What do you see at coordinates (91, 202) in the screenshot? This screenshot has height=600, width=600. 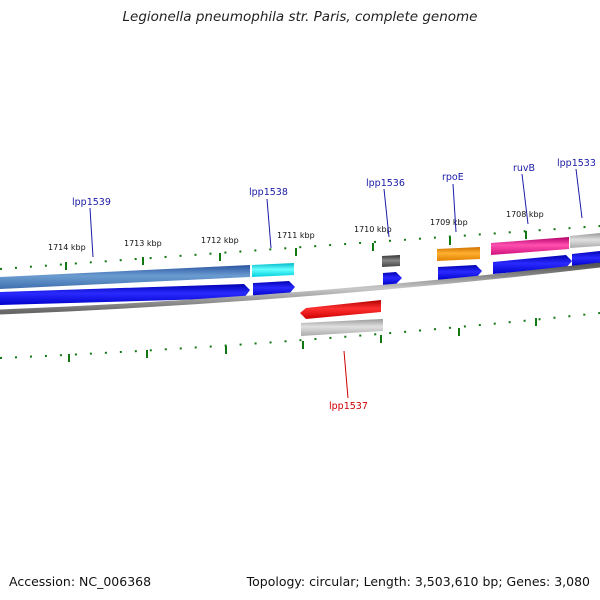 I see `gene-label-lpp1539: lpp1539` at bounding box center [91, 202].